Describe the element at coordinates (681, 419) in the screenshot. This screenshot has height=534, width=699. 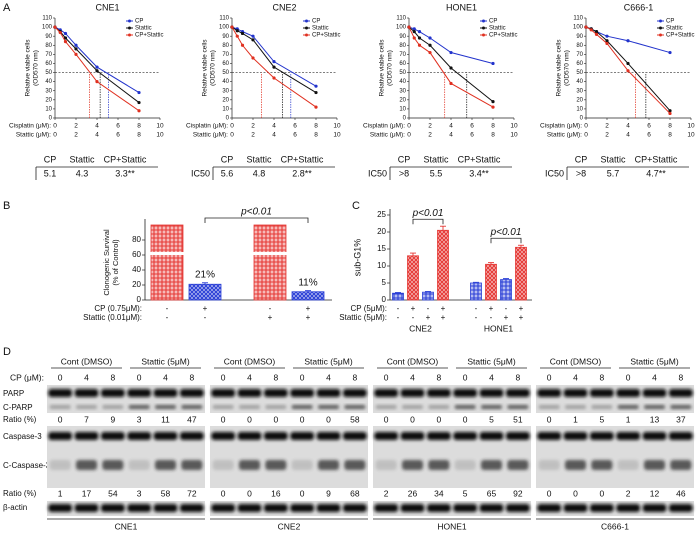
I see `ratio: 37` at that location.